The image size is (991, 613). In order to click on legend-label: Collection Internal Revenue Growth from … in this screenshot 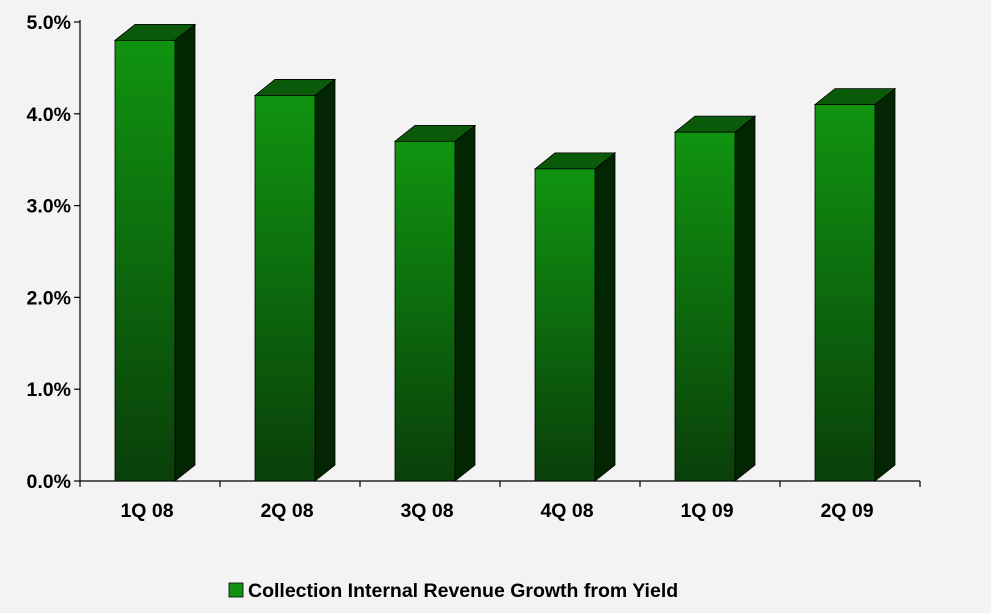, I will do `click(463, 591)`.